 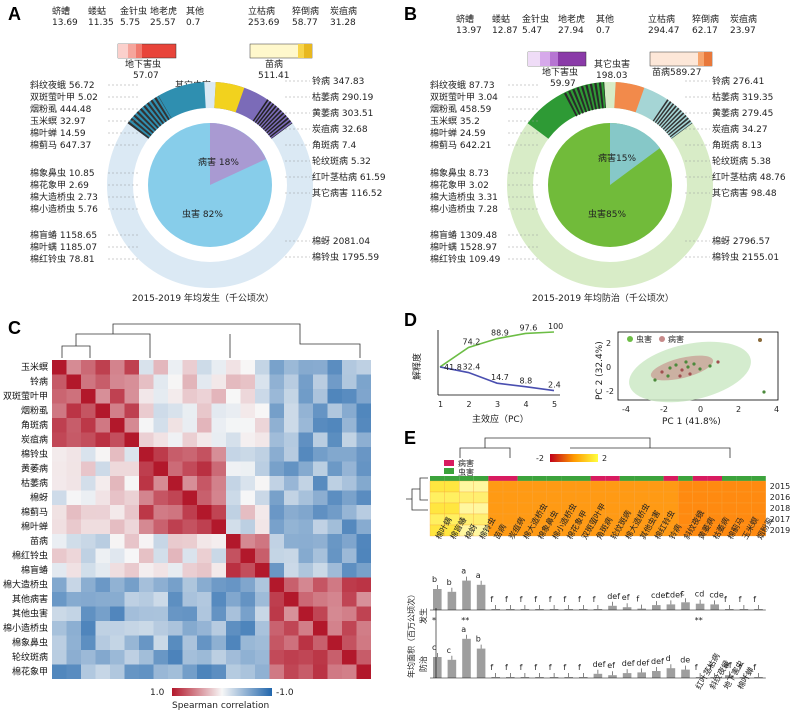 I want to click on e-legend-pest-swatch, so click(x=449, y=471).